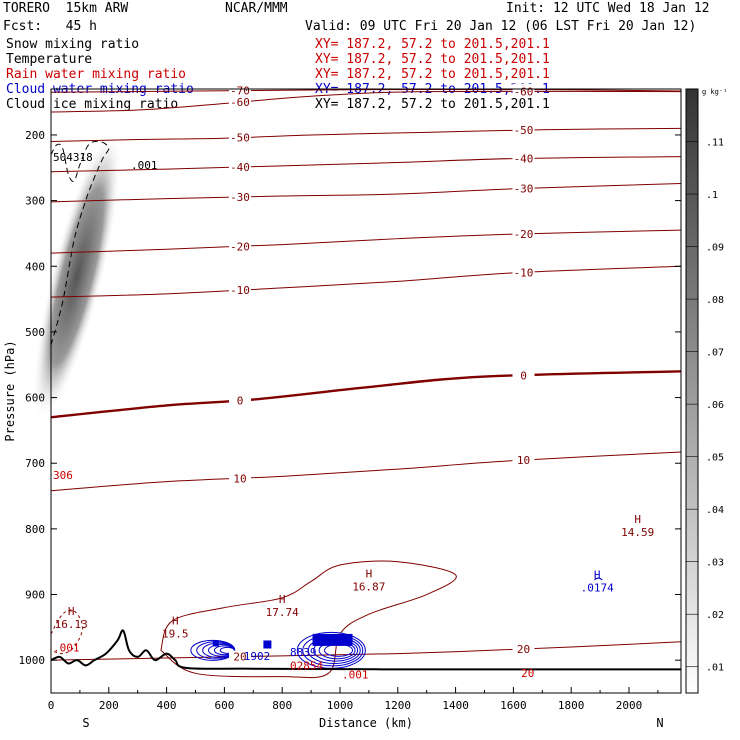 Image resolution: width=740 pixels, height=740 pixels. I want to click on colorbar-tick-label: .07, so click(715, 353).